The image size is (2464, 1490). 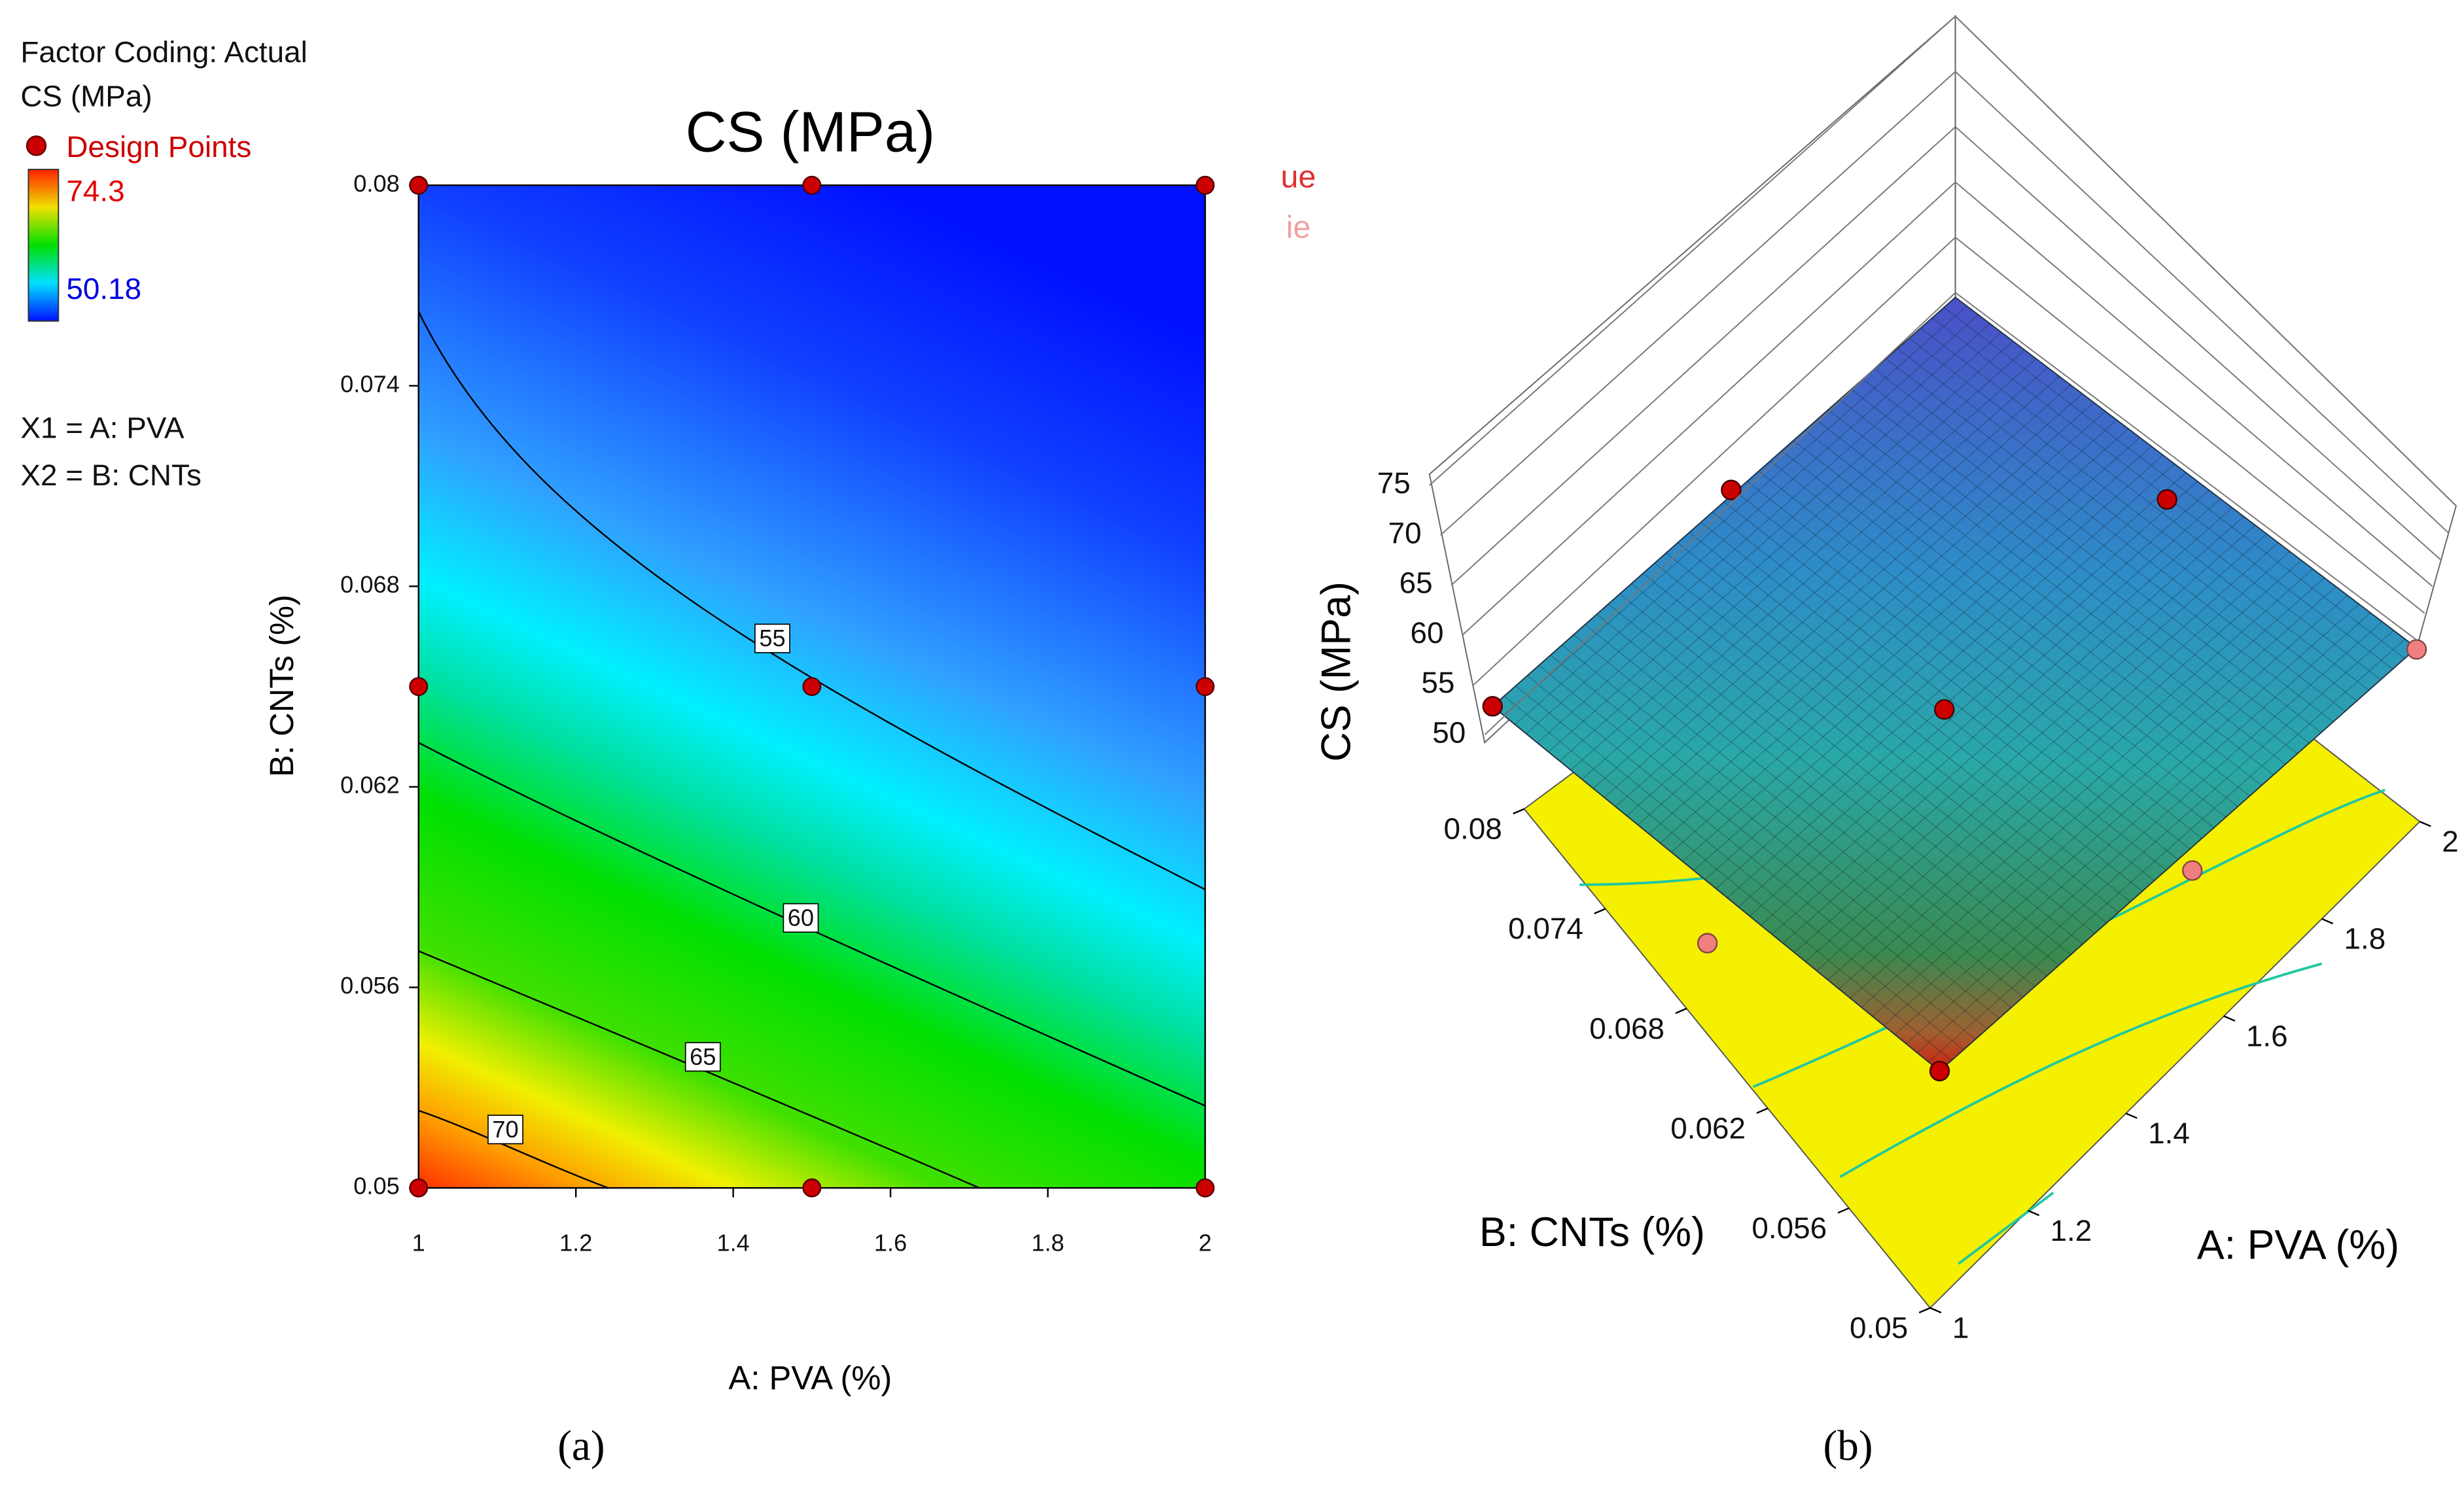 What do you see at coordinates (1473, 829) in the screenshot?
I see `y-tick-label-3d: 0.08` at bounding box center [1473, 829].